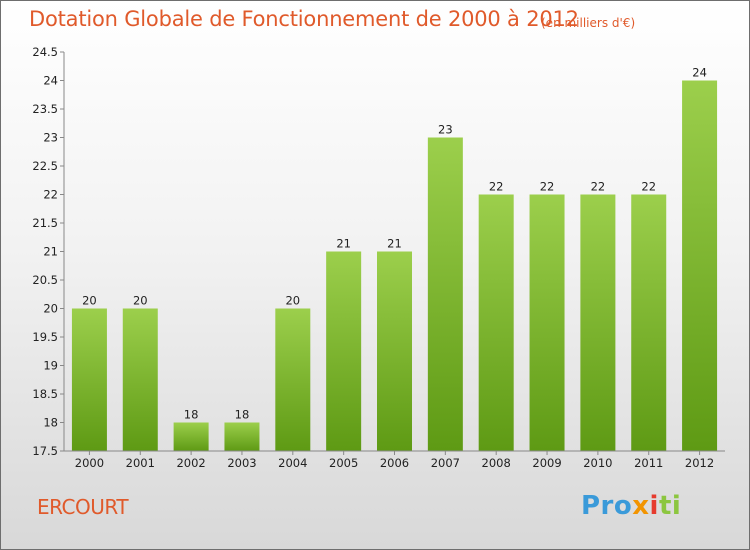 The width and height of the screenshot is (750, 550). I want to click on x-tick-label-2001: 2001, so click(140, 463).